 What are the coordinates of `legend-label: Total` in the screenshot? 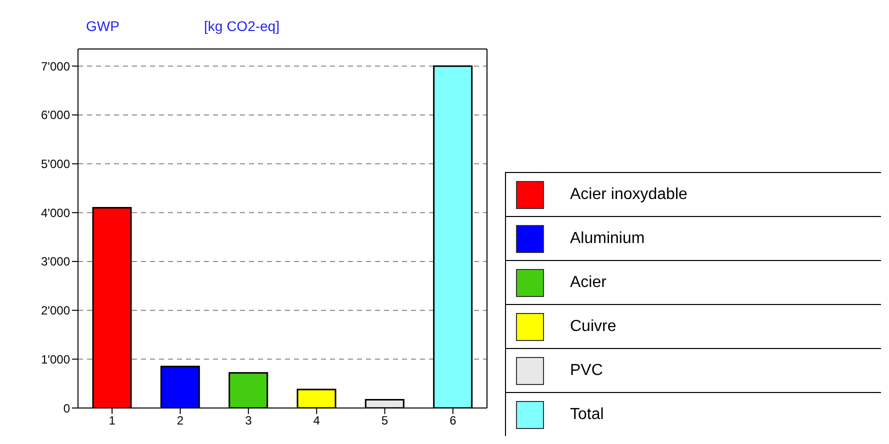 It's located at (587, 415).